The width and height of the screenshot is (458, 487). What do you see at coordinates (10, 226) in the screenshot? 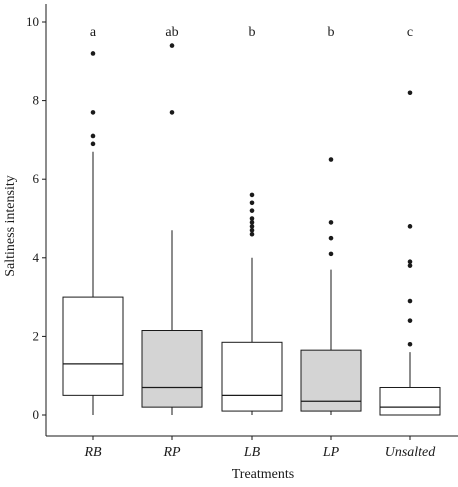
I see `y-axis-title: Saltiness intensity` at bounding box center [10, 226].